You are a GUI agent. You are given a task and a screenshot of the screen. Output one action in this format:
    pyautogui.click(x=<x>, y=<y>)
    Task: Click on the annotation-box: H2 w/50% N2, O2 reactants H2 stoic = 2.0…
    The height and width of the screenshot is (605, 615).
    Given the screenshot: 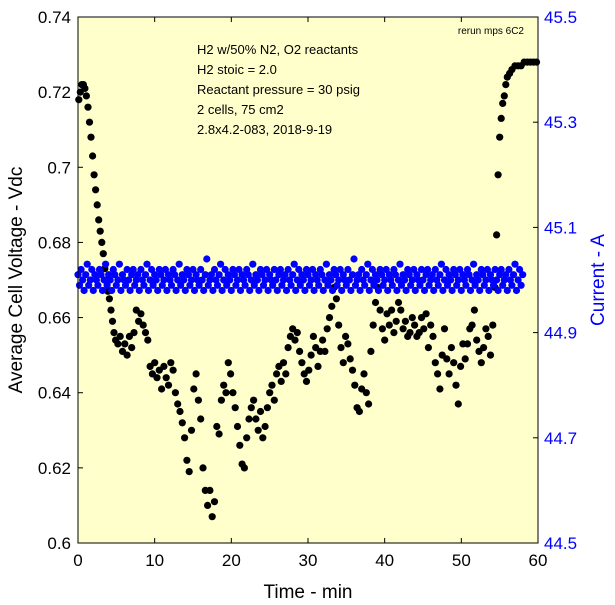 What is the action you would take?
    pyautogui.click(x=278, y=89)
    